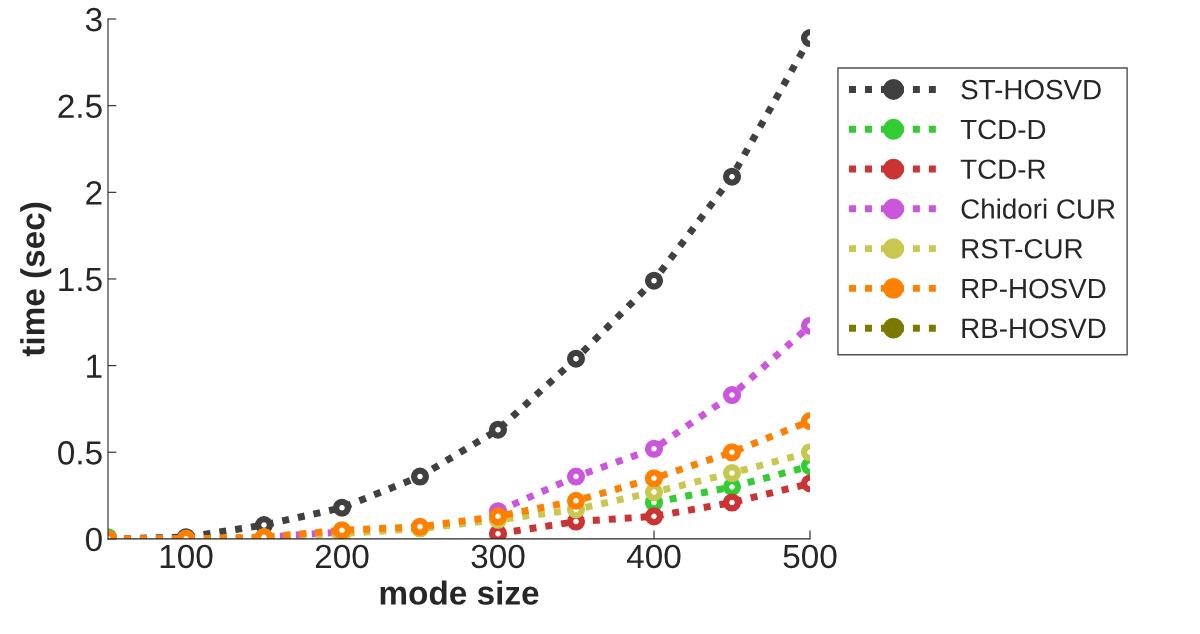 This screenshot has width=1200, height=634. Describe the element at coordinates (80, 106) in the screenshot. I see `y-tick-label: 2.5` at that location.